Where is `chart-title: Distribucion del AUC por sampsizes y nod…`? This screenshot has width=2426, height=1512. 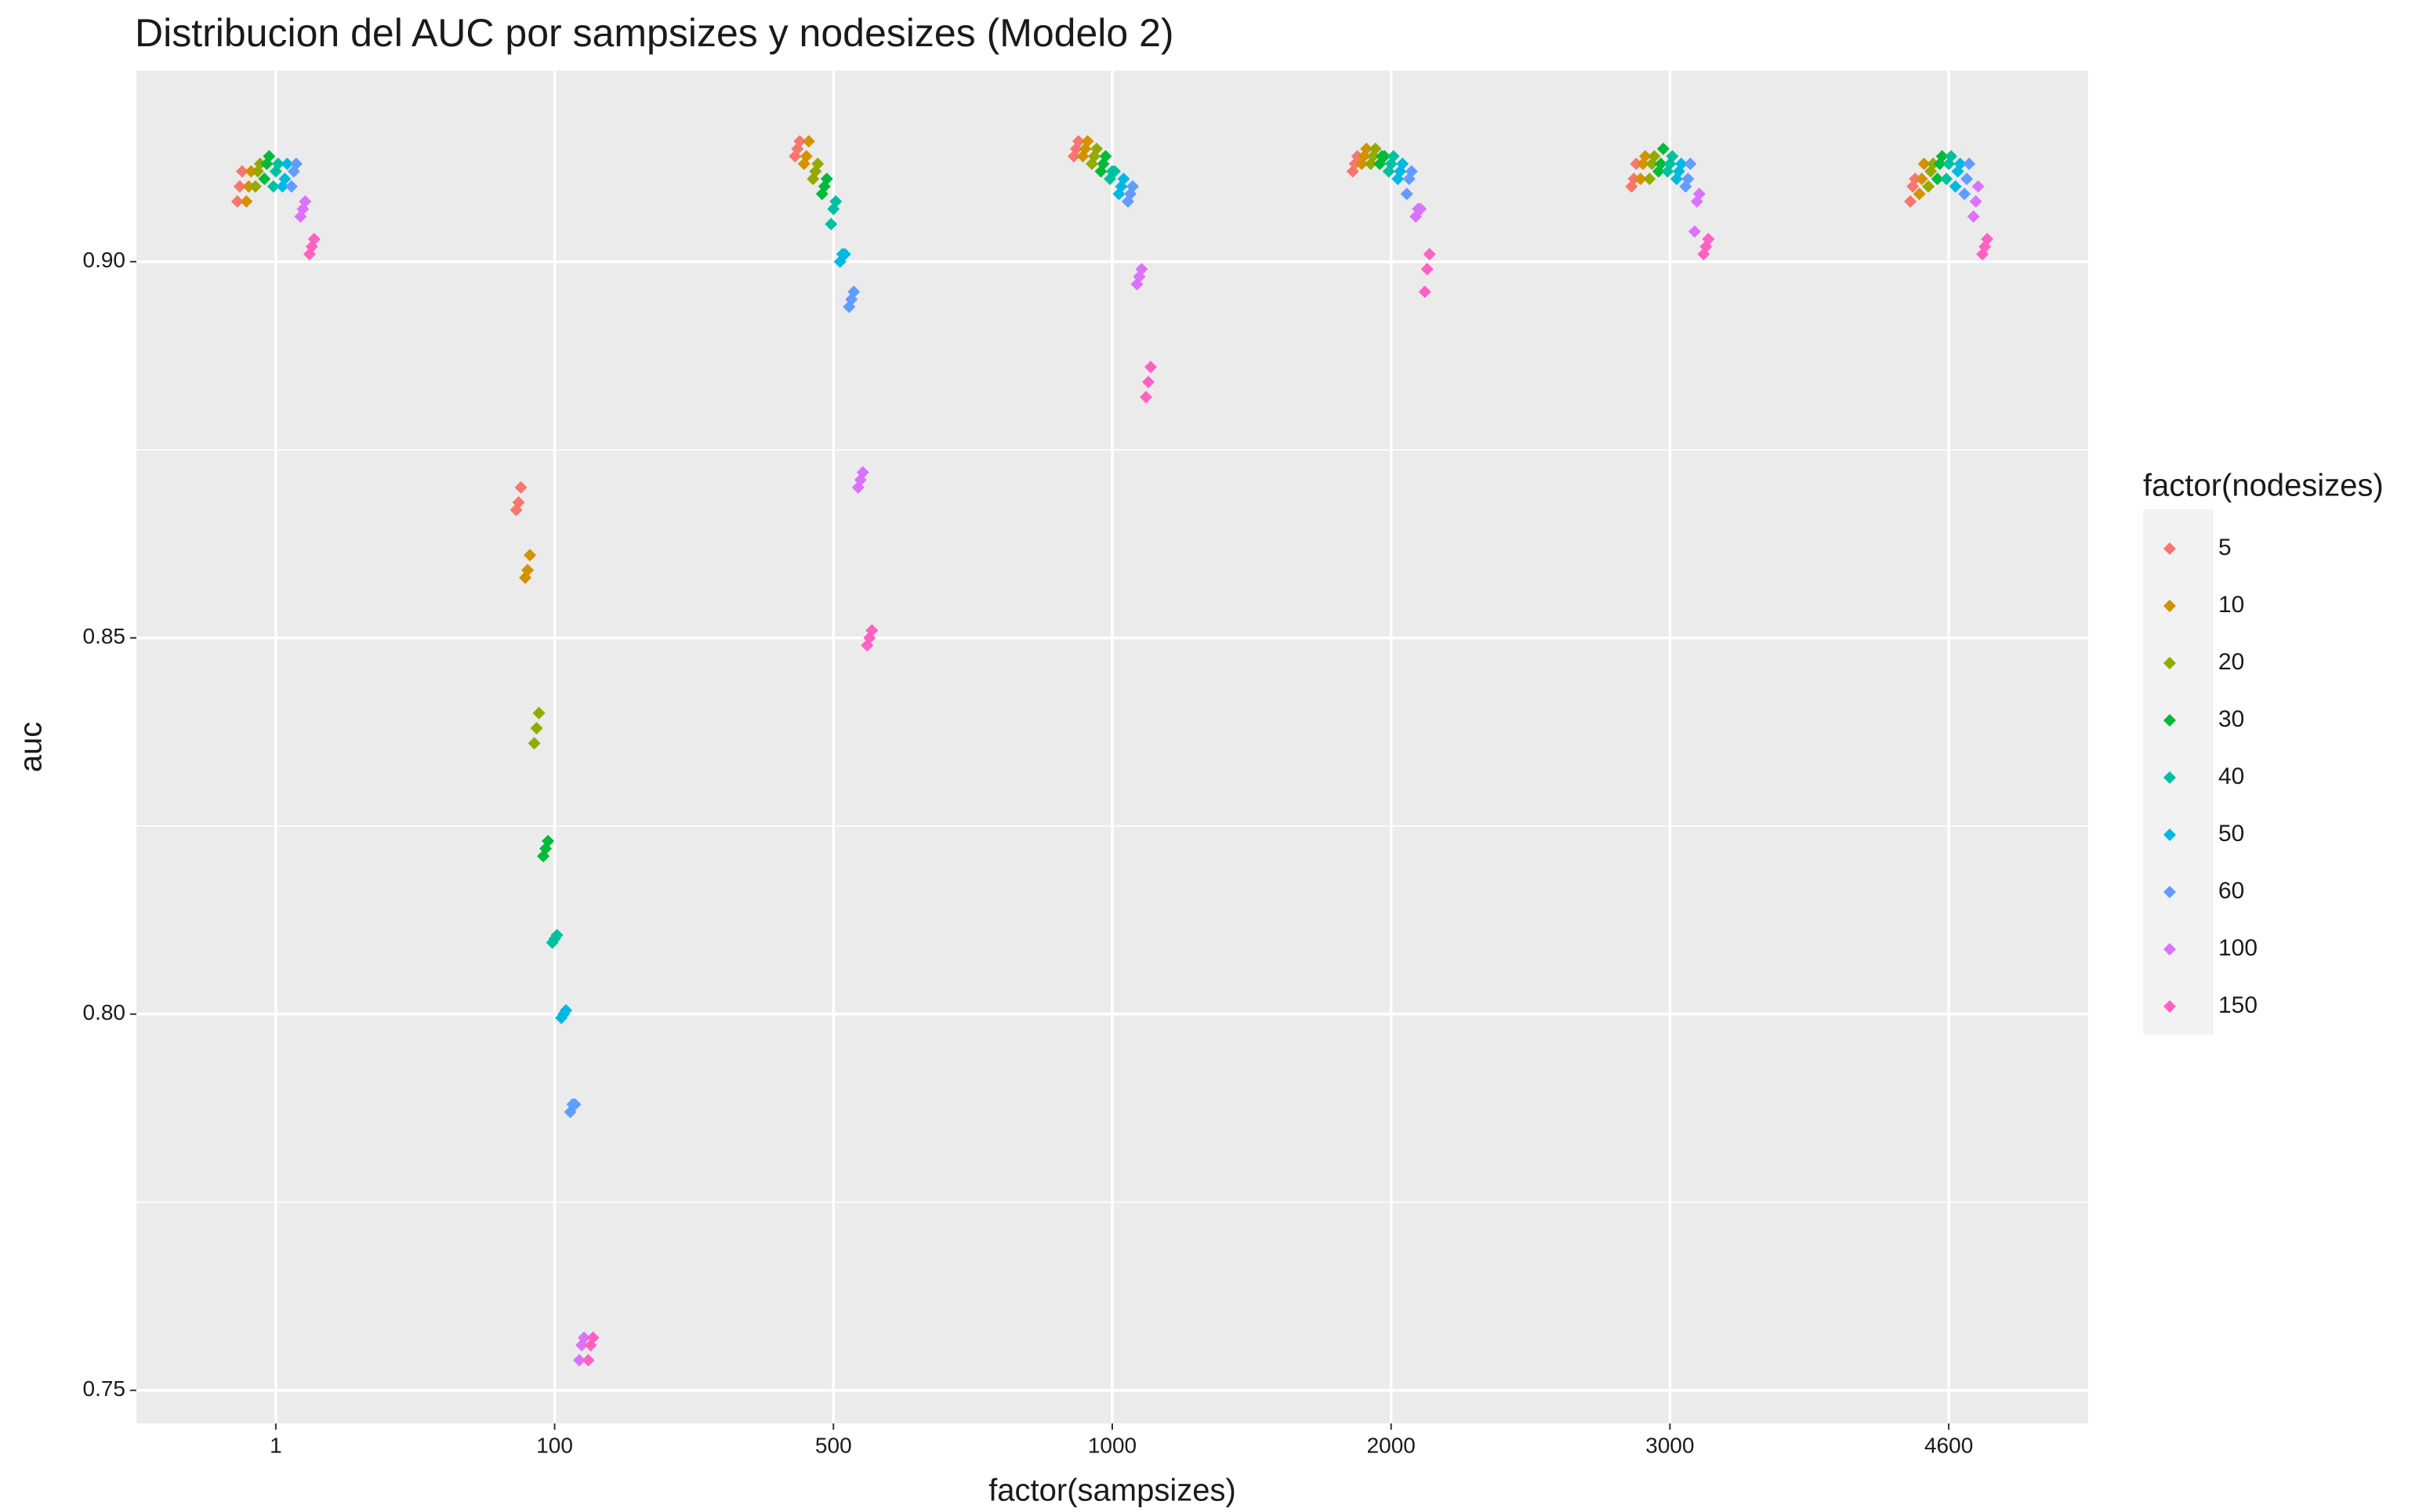 chart-title: Distribucion del AUC por sampsizes y nod… is located at coordinates (654, 33).